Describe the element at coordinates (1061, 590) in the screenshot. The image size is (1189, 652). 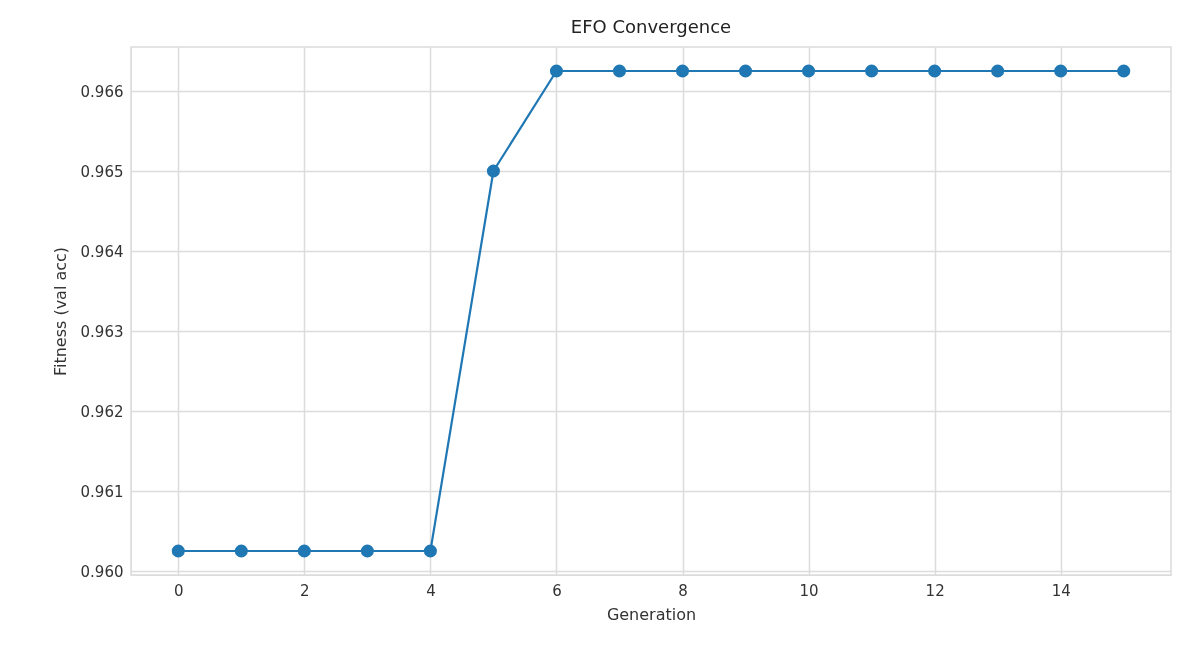
I see `x-tick-label: 14` at that location.